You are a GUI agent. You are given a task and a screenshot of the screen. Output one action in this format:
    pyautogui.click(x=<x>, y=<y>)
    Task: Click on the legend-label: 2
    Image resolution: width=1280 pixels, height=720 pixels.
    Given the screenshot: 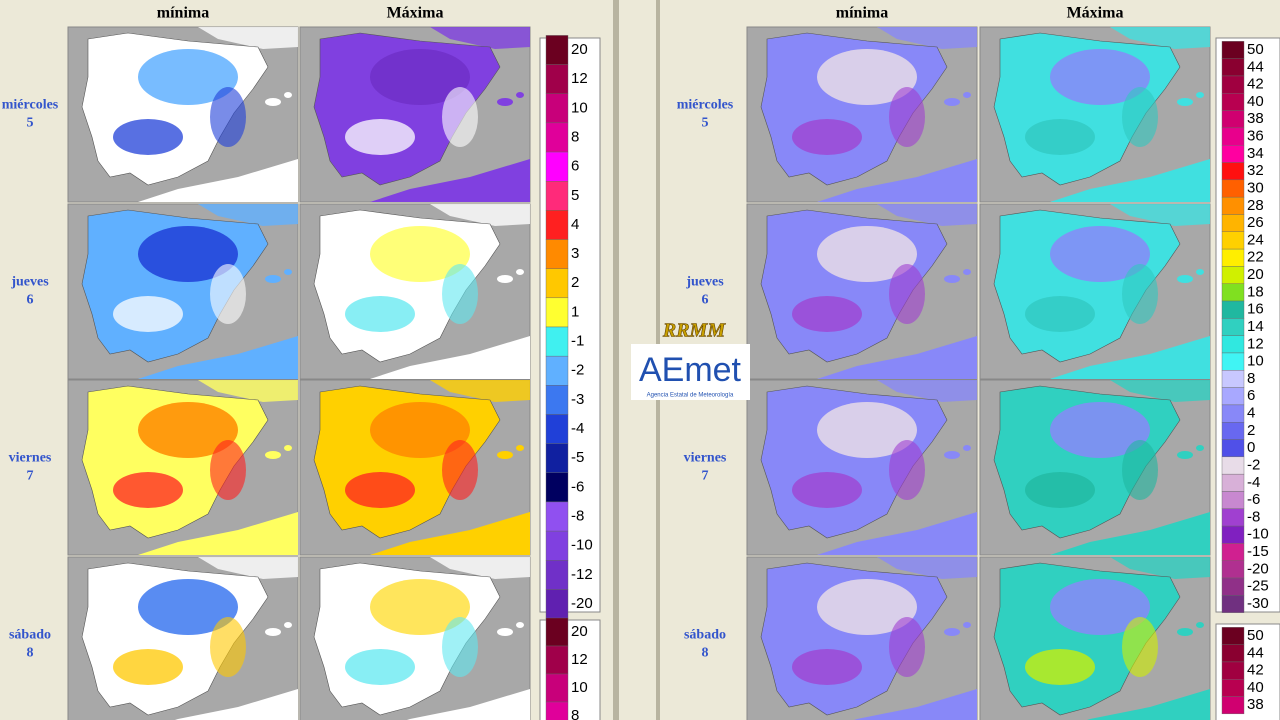 What is the action you would take?
    pyautogui.click(x=575, y=282)
    